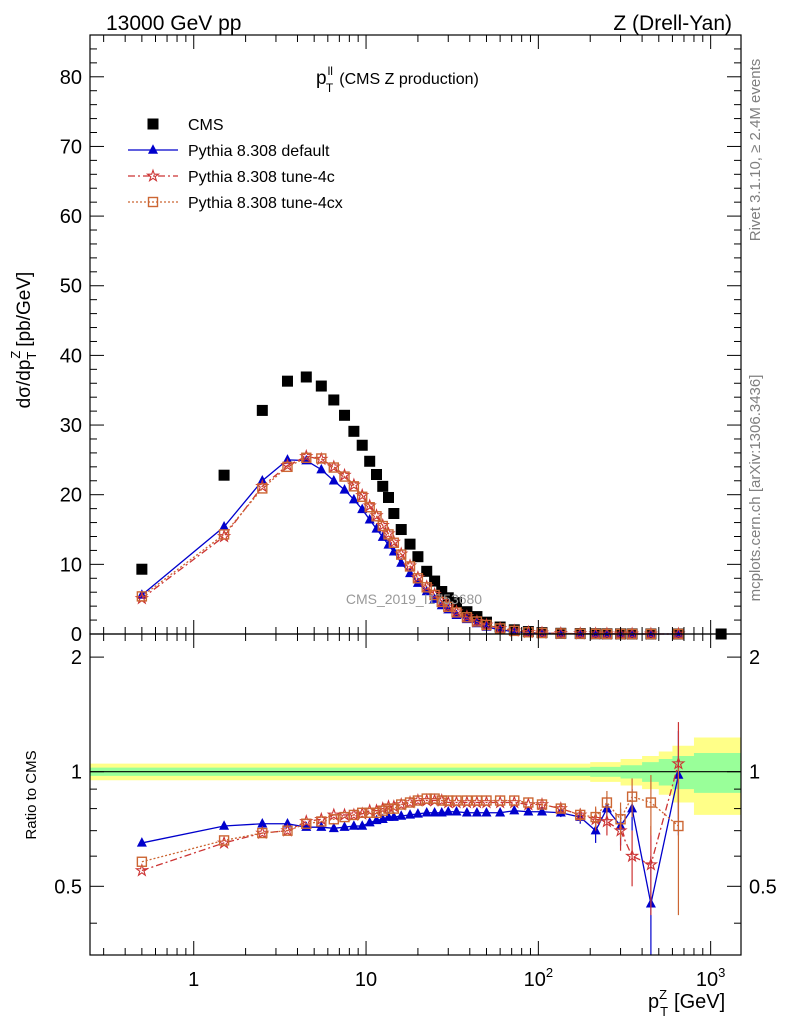 The image size is (786, 1024). What do you see at coordinates (193, 980) in the screenshot?
I see `x-tick-label-base: 1` at bounding box center [193, 980].